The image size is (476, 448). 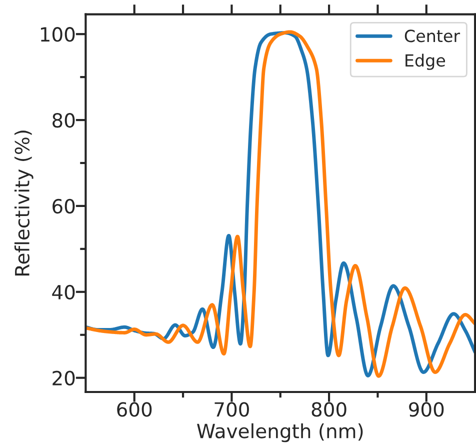 What do you see at coordinates (63, 378) in the screenshot?
I see `y-tick-label: 20` at bounding box center [63, 378].